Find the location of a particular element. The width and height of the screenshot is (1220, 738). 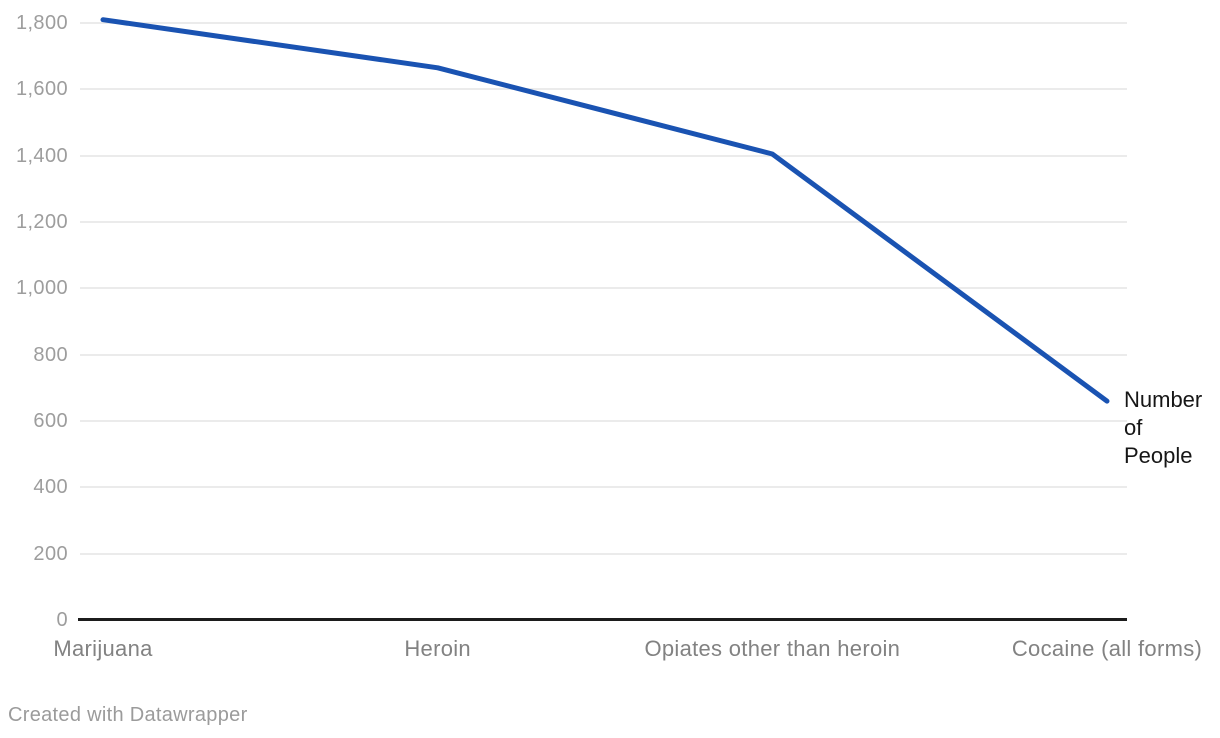

y-tick-label: 0 is located at coordinates (62, 620).